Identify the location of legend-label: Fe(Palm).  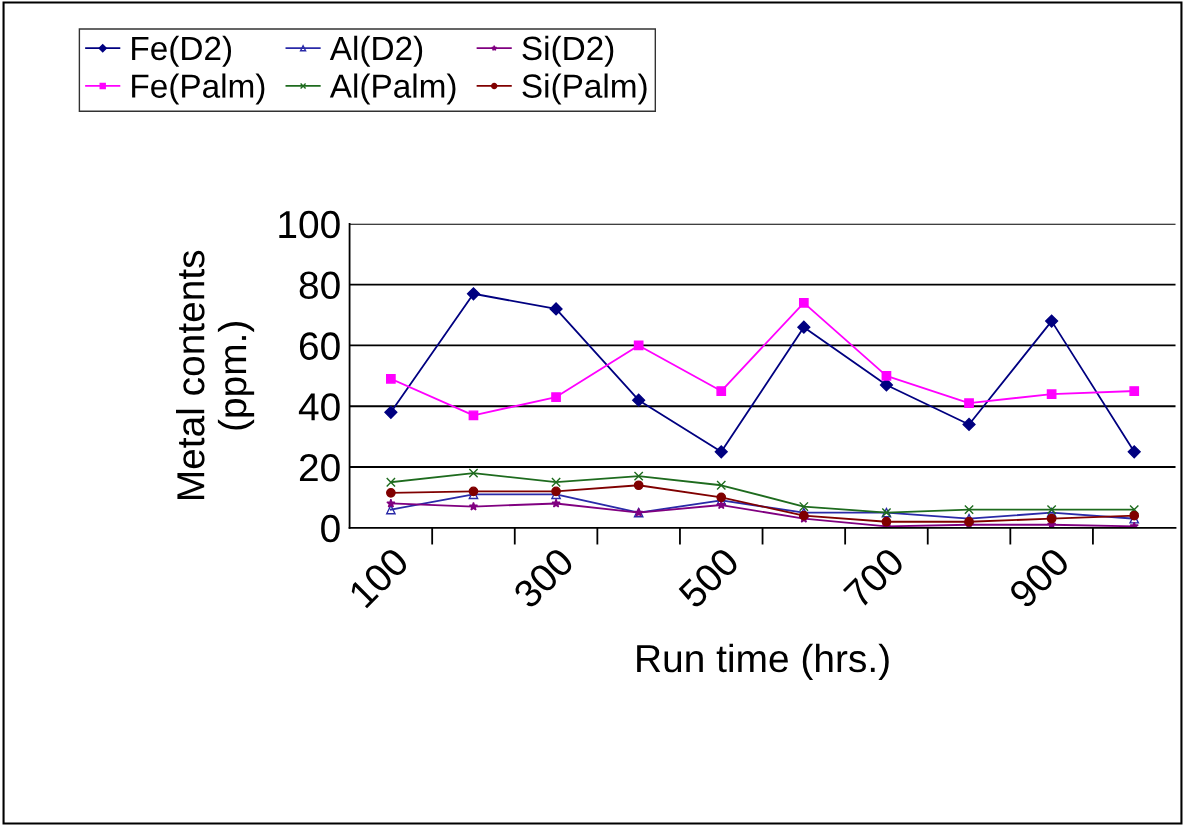
(198, 89).